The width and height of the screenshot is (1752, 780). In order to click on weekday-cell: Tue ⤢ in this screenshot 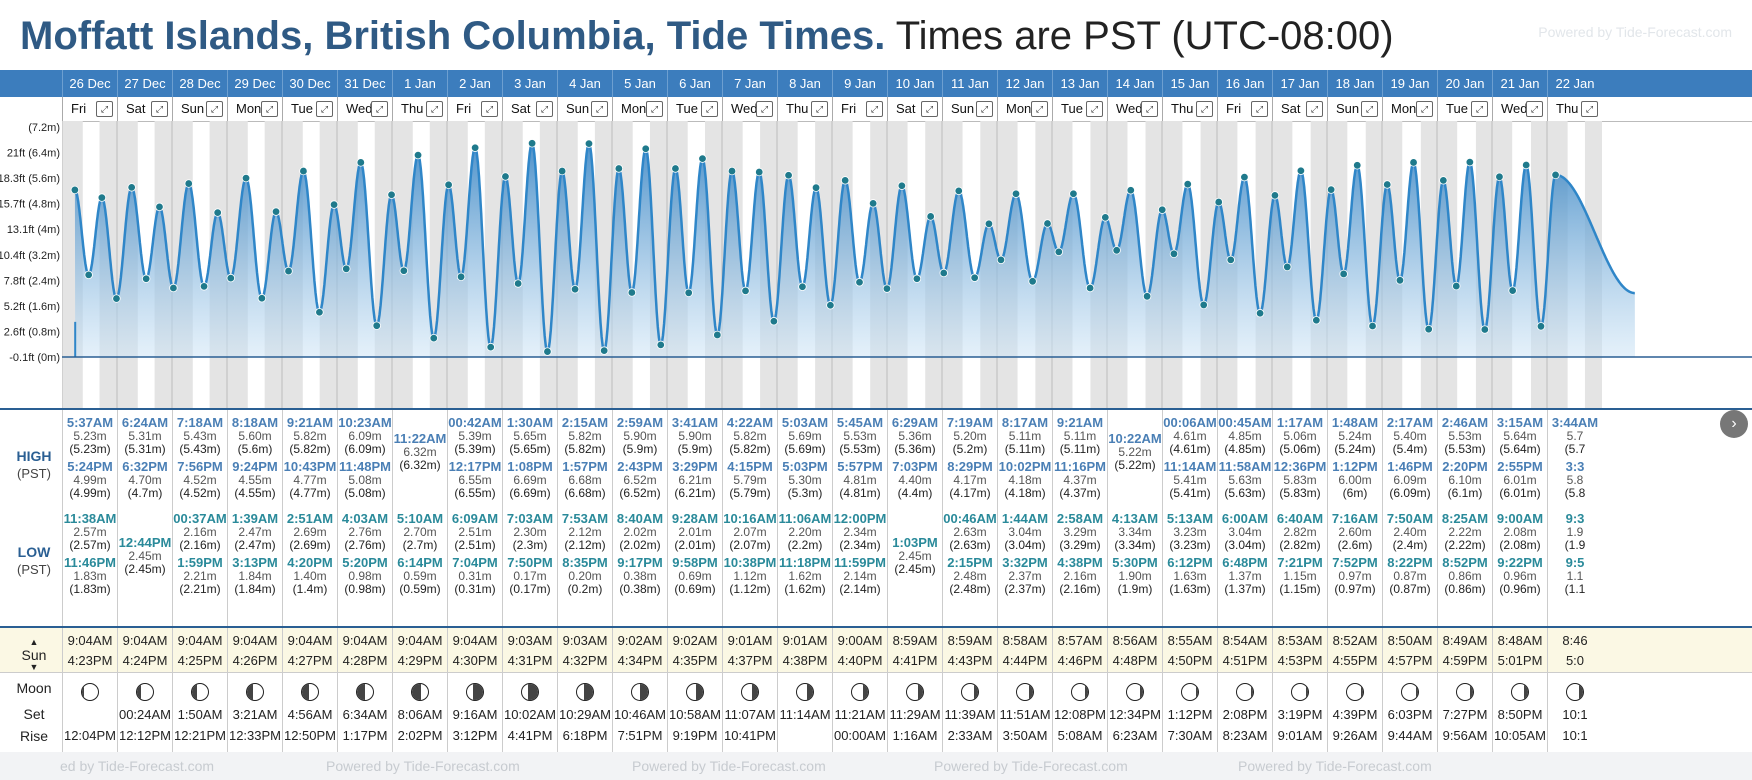, I will do `click(694, 109)`.